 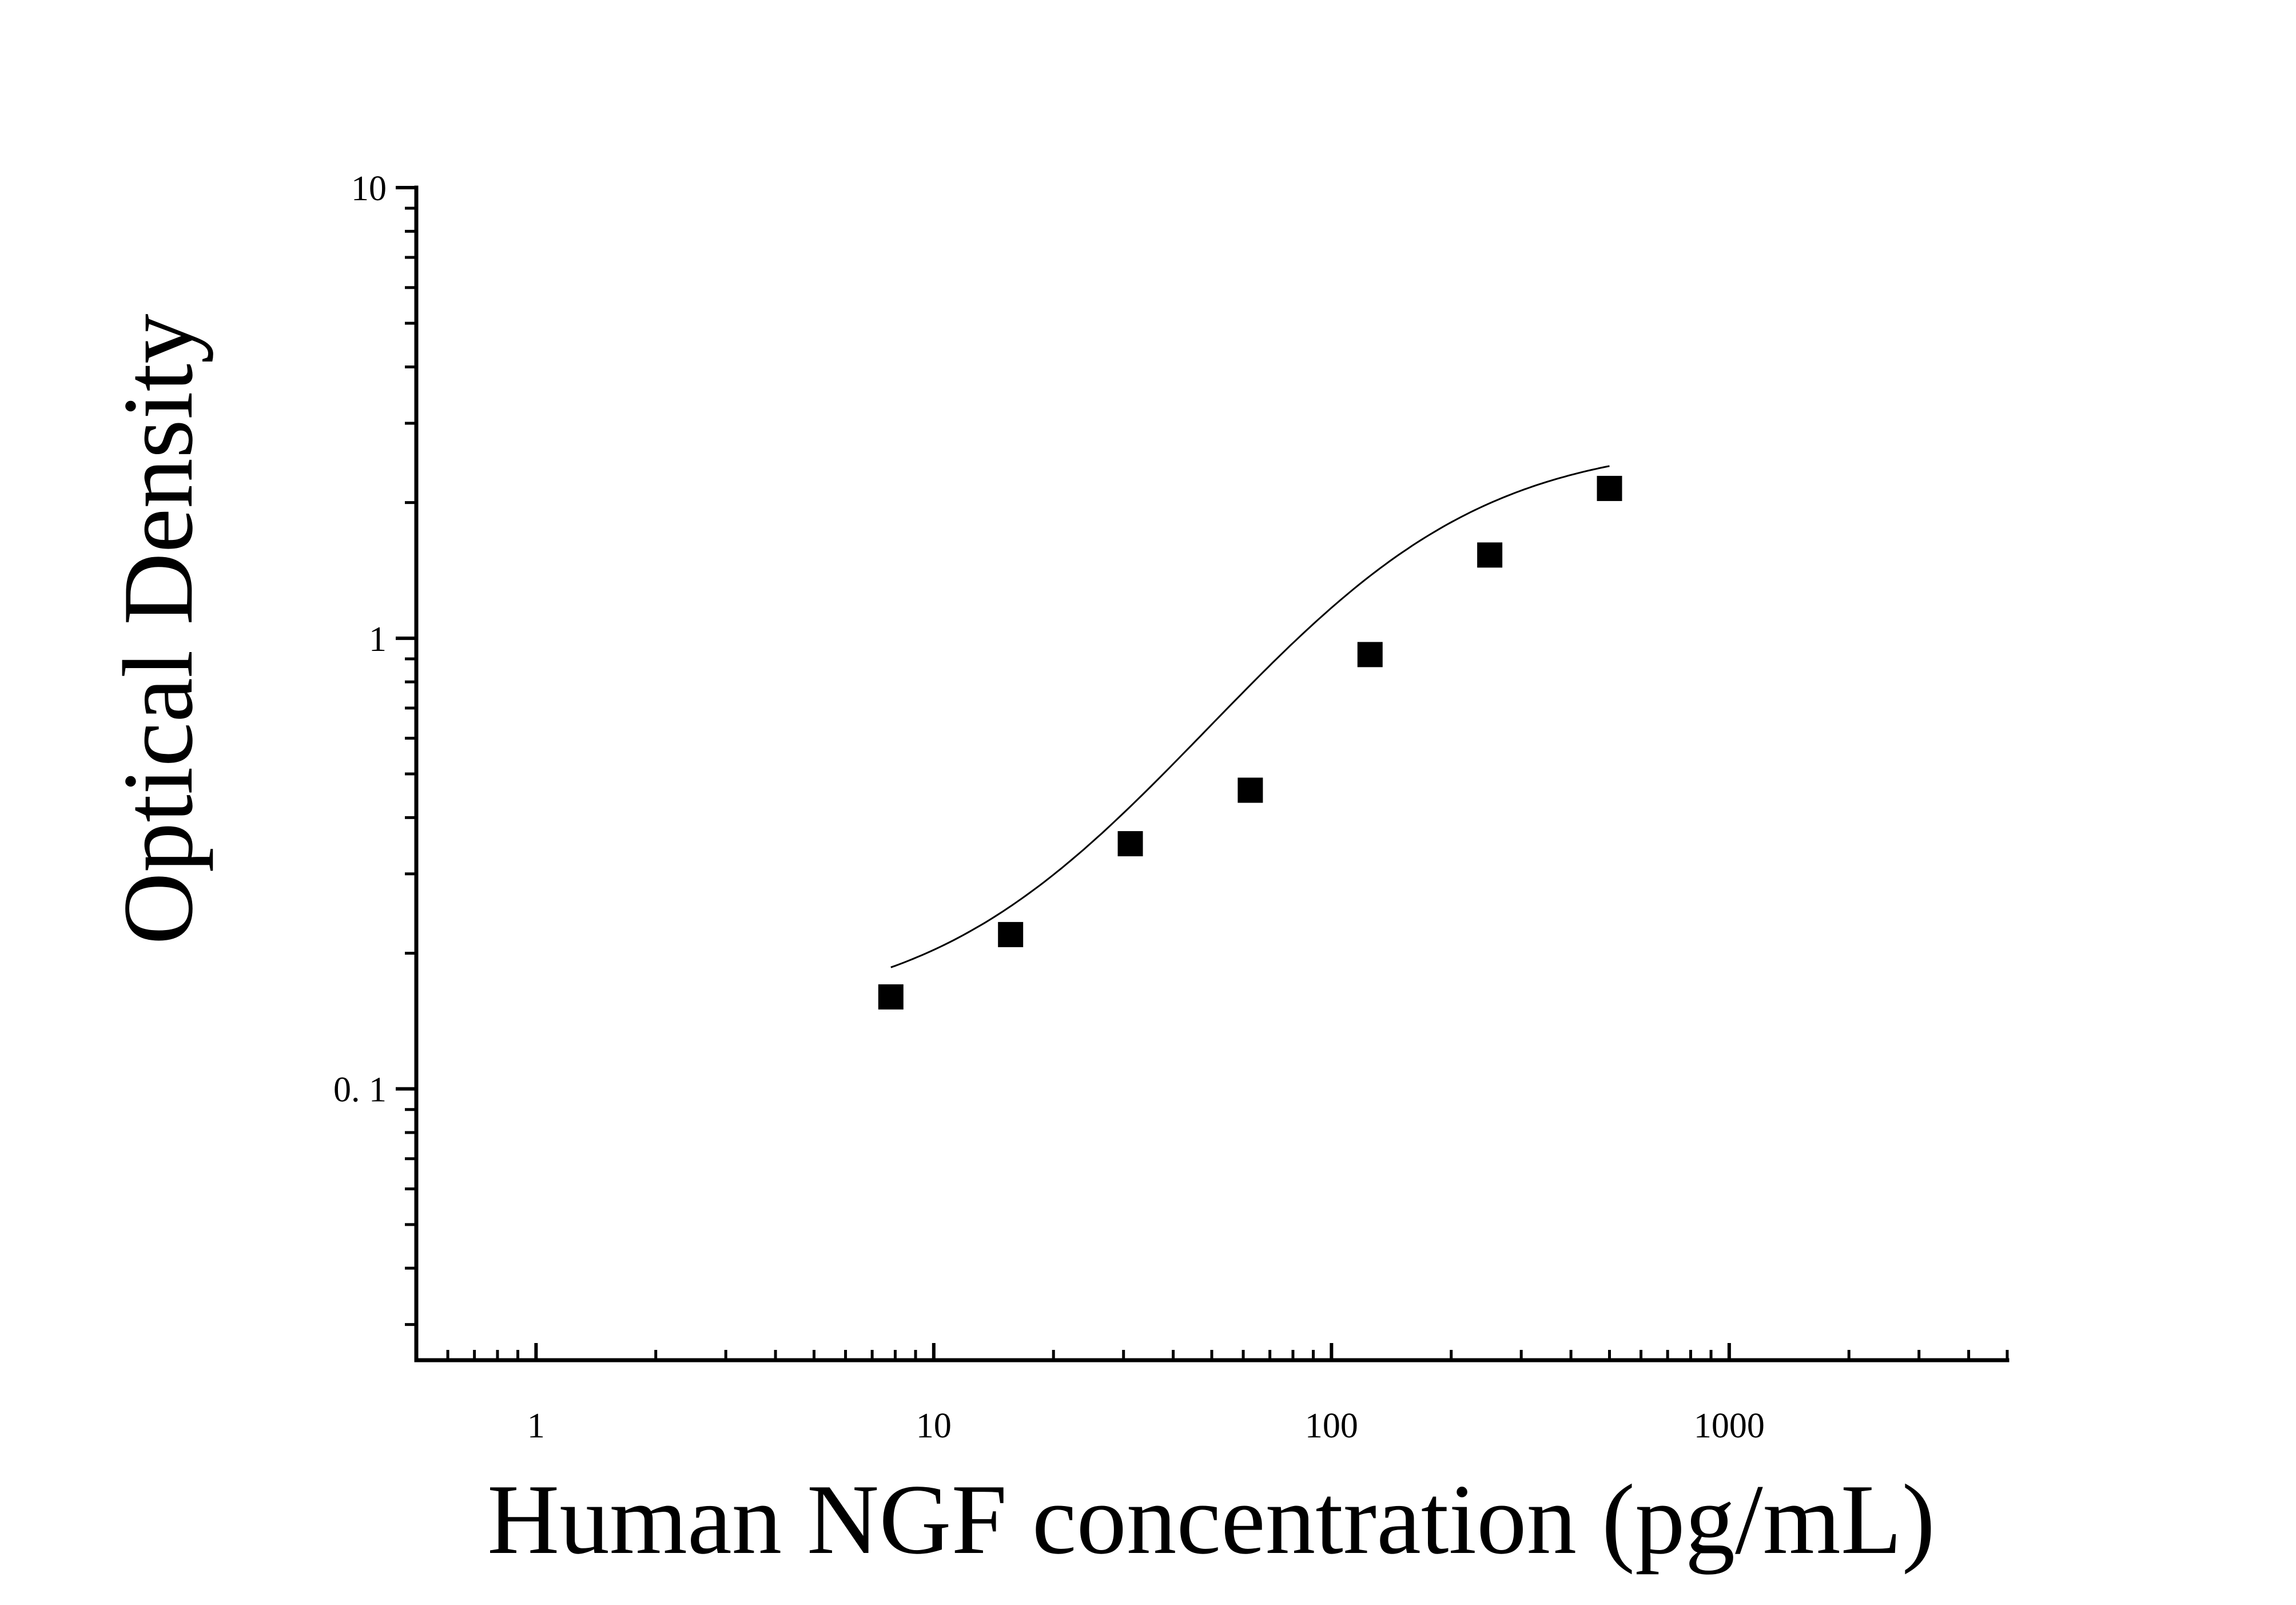 I want to click on x-tick-label: 10, so click(x=934, y=1426).